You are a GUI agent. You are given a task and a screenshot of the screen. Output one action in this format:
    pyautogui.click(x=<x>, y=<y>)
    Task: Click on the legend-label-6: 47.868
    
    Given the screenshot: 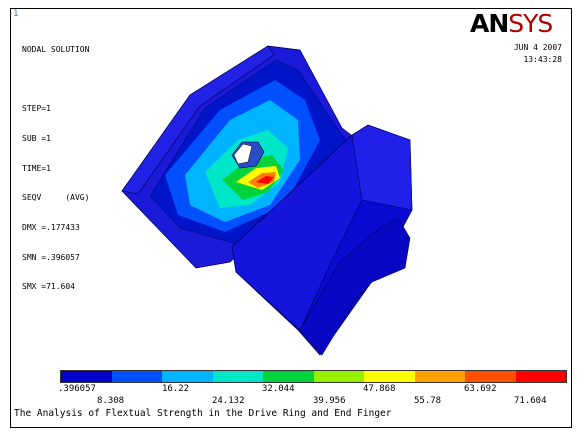 What is the action you would take?
    pyautogui.click(x=379, y=389)
    